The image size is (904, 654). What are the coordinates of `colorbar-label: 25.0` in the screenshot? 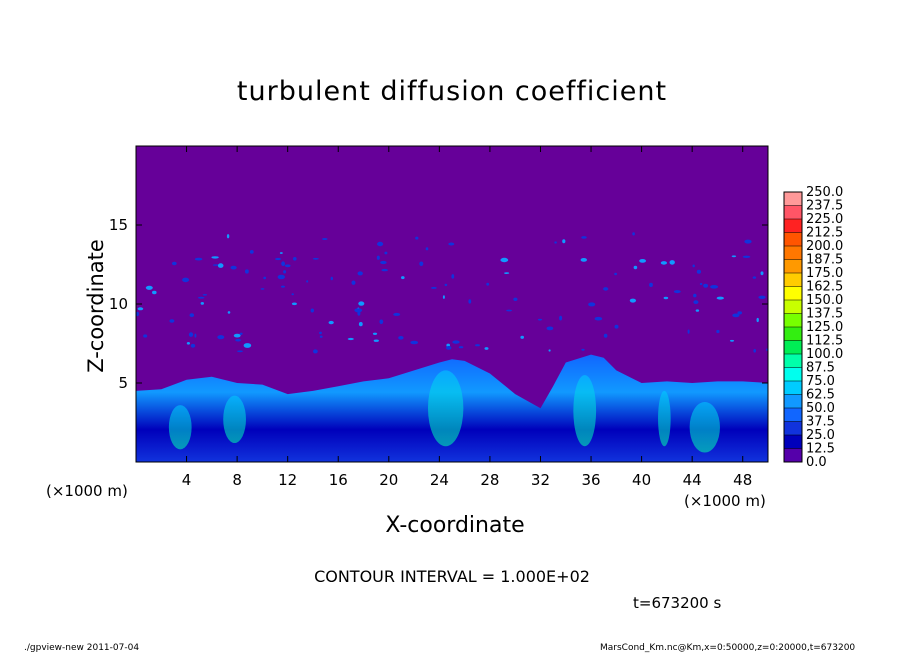 It's located at (820, 435).